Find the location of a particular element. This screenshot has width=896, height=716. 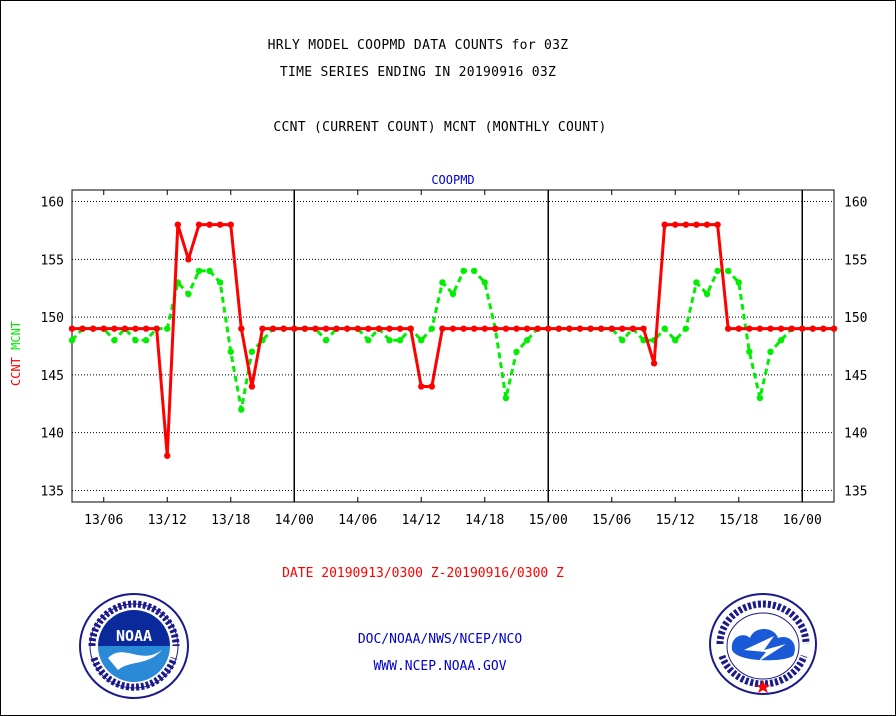

y-tick-label-left: 140 is located at coordinates (52, 434).